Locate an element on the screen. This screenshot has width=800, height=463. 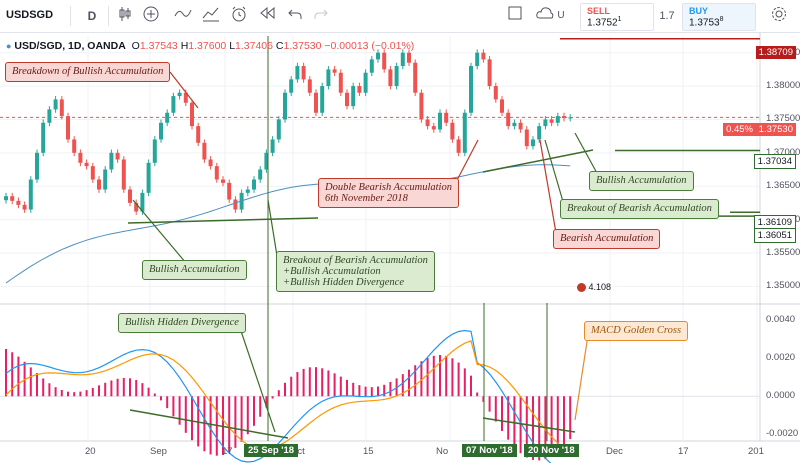
macd-tick-label: 0.0000 is located at coordinates (781, 396).